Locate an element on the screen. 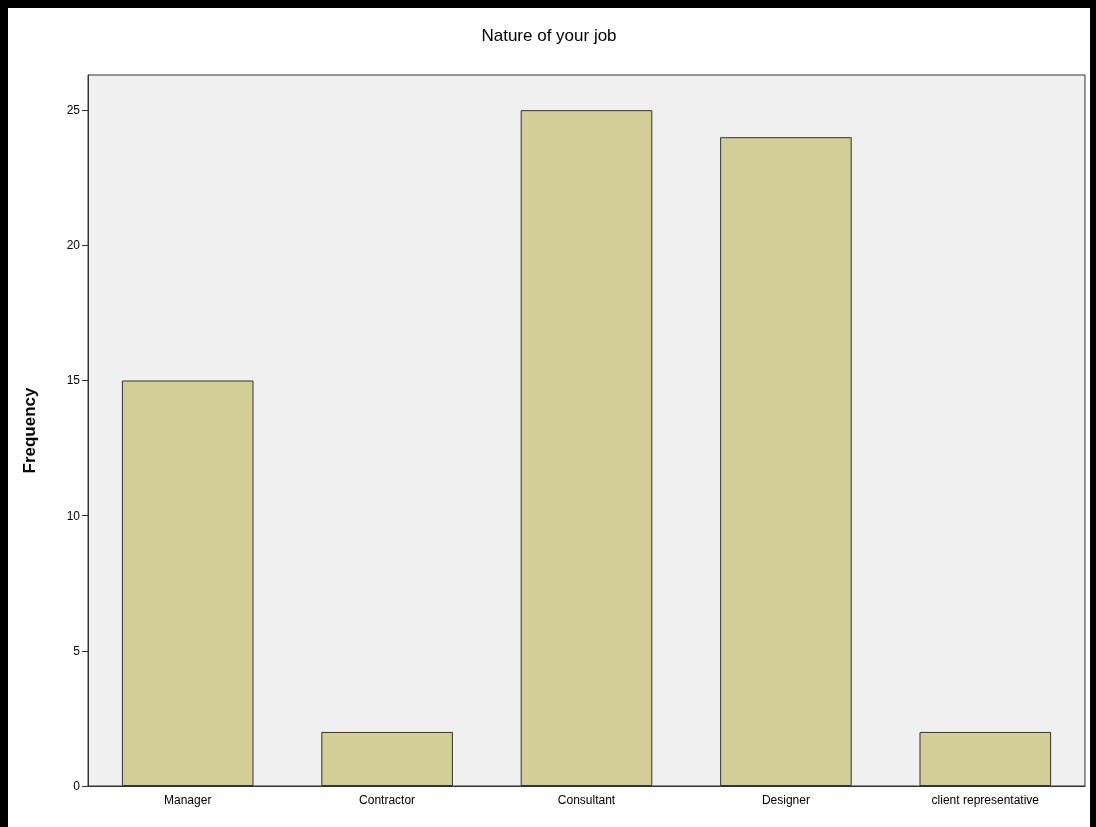 Image resolution: width=1096 pixels, height=827 pixels. y-tick-label: 10 is located at coordinates (73, 515).